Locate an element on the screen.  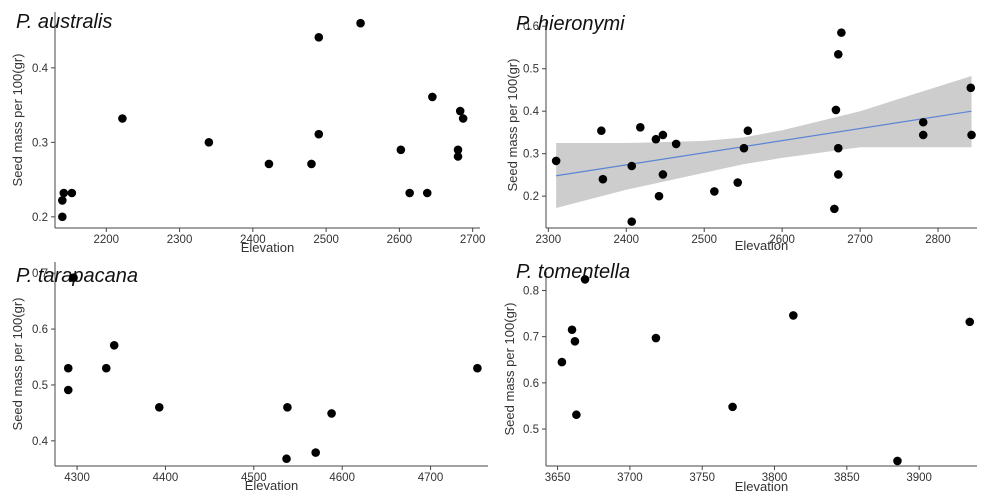
x-tick-label: 4400 is located at coordinates (166, 478).